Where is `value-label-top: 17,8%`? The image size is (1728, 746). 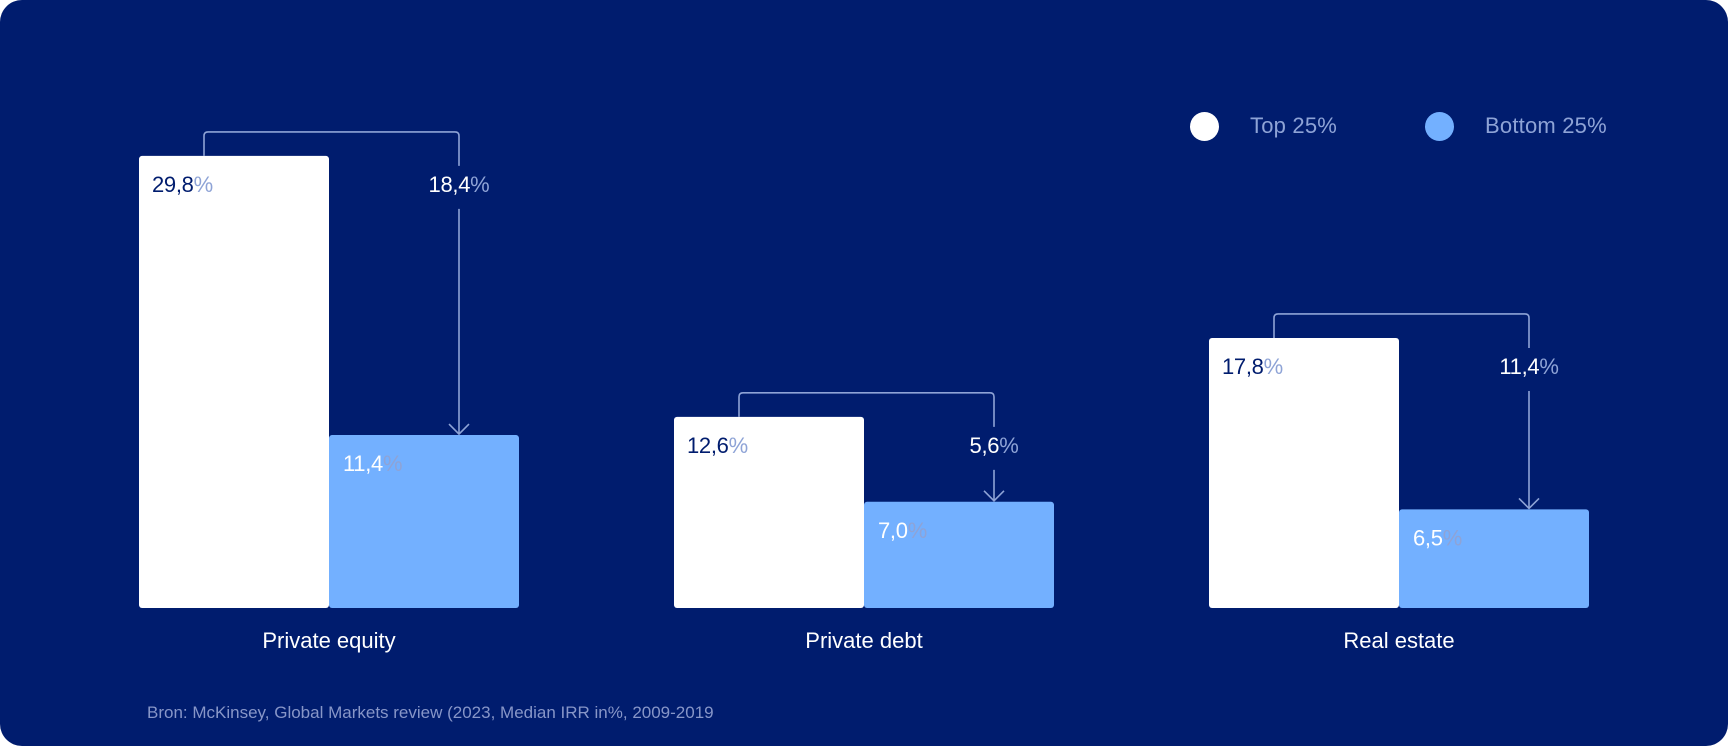 value-label-top: 17,8% is located at coordinates (1252, 366).